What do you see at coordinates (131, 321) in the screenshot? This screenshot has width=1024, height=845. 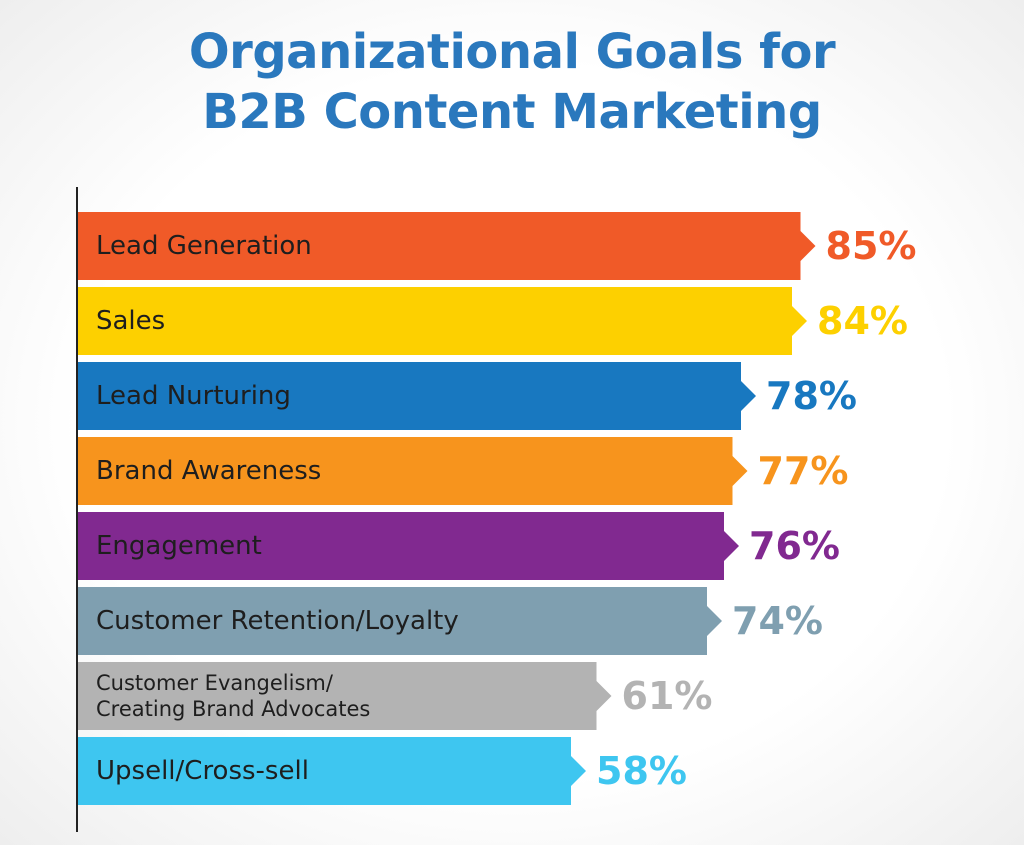 I see `category-label: Sales` at bounding box center [131, 321].